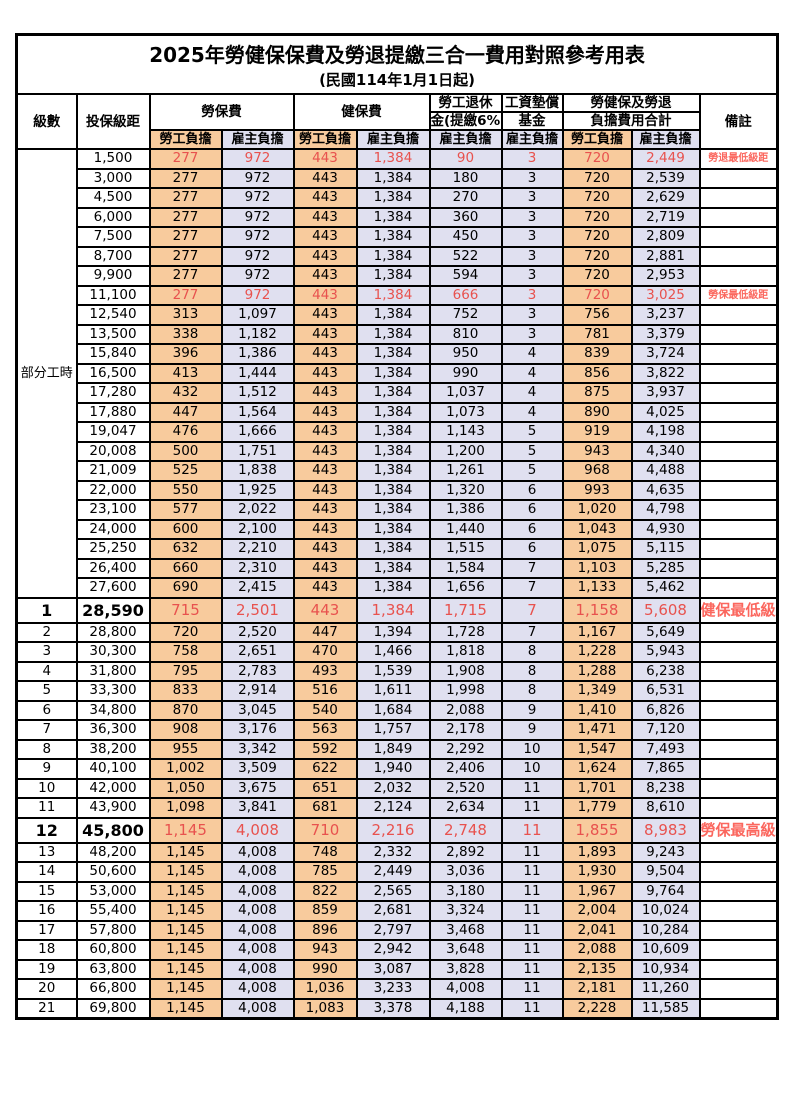  Describe the element at coordinates (185, 393) in the screenshot. I see `labor-ins-employee: 432` at that location.